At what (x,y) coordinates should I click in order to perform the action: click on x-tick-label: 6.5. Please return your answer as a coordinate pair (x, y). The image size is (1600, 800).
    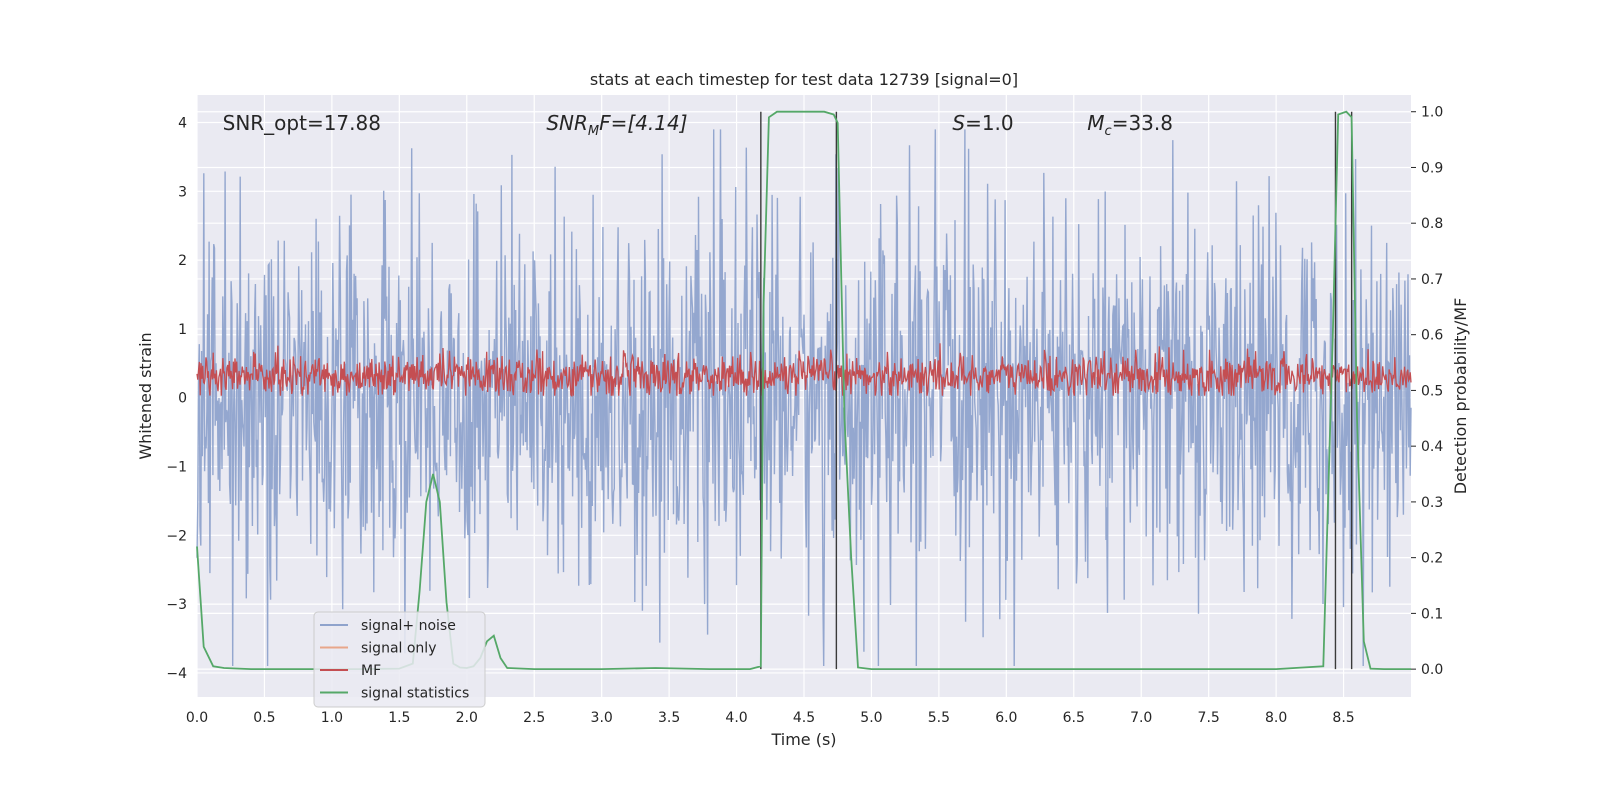
    Looking at the image, I should click on (1074, 718).